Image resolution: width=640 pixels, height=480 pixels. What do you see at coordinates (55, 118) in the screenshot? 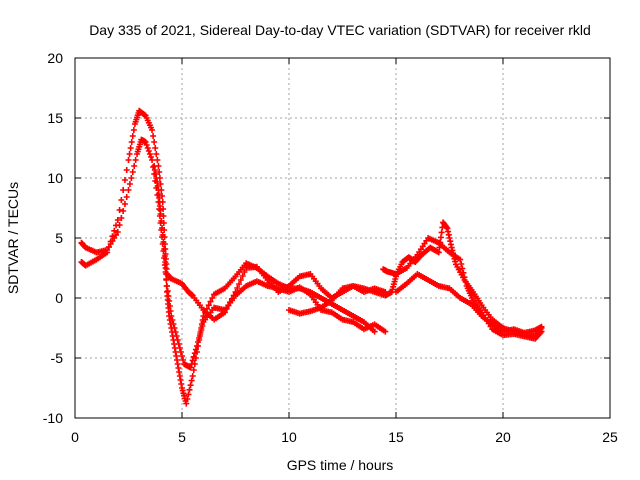
I see `y-tick-label: 15` at bounding box center [55, 118].